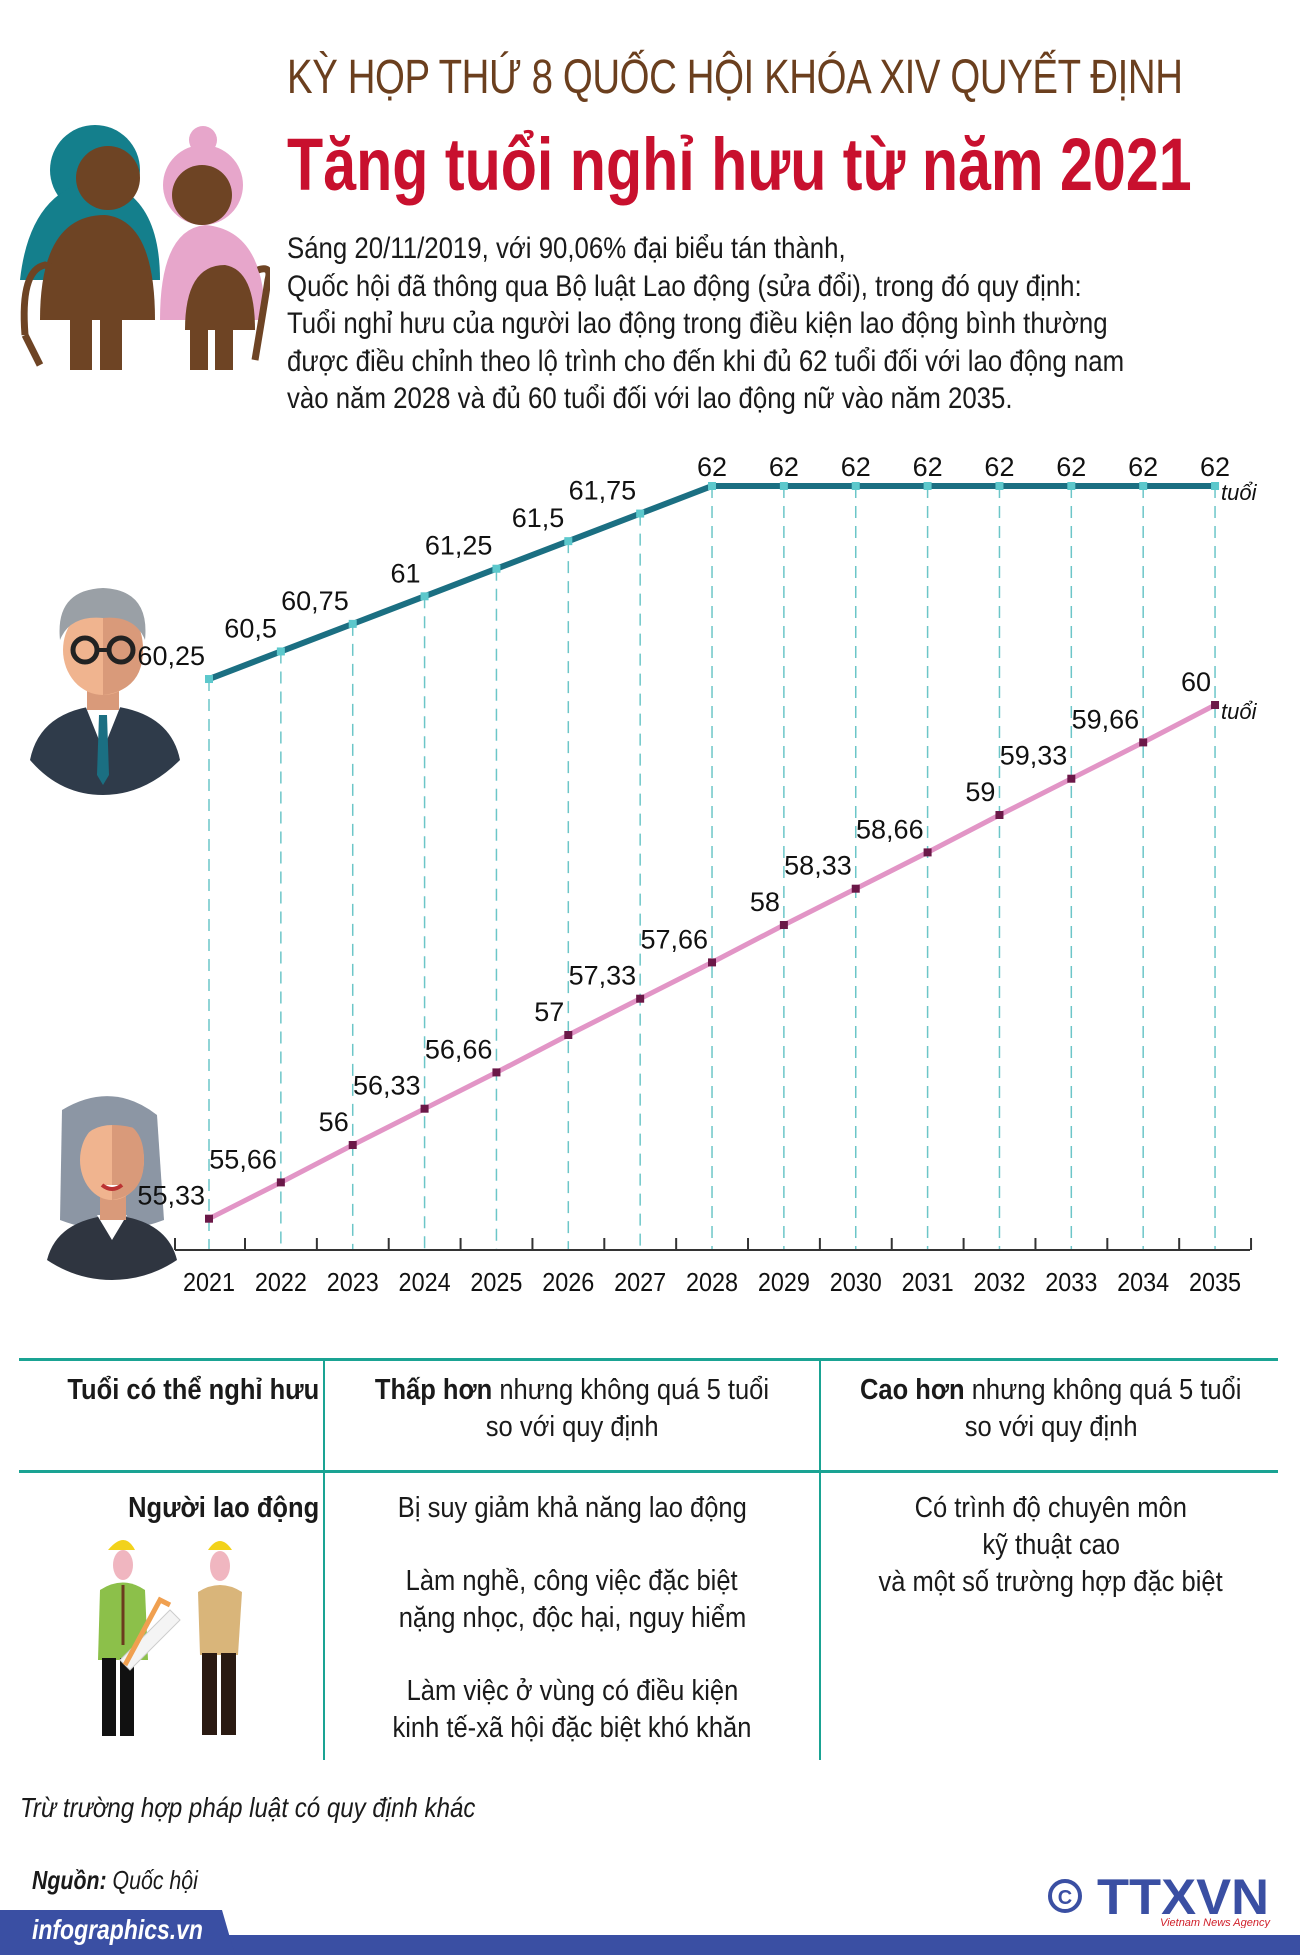  I want to click on logo-text: TTXVN, so click(1183, 1897).